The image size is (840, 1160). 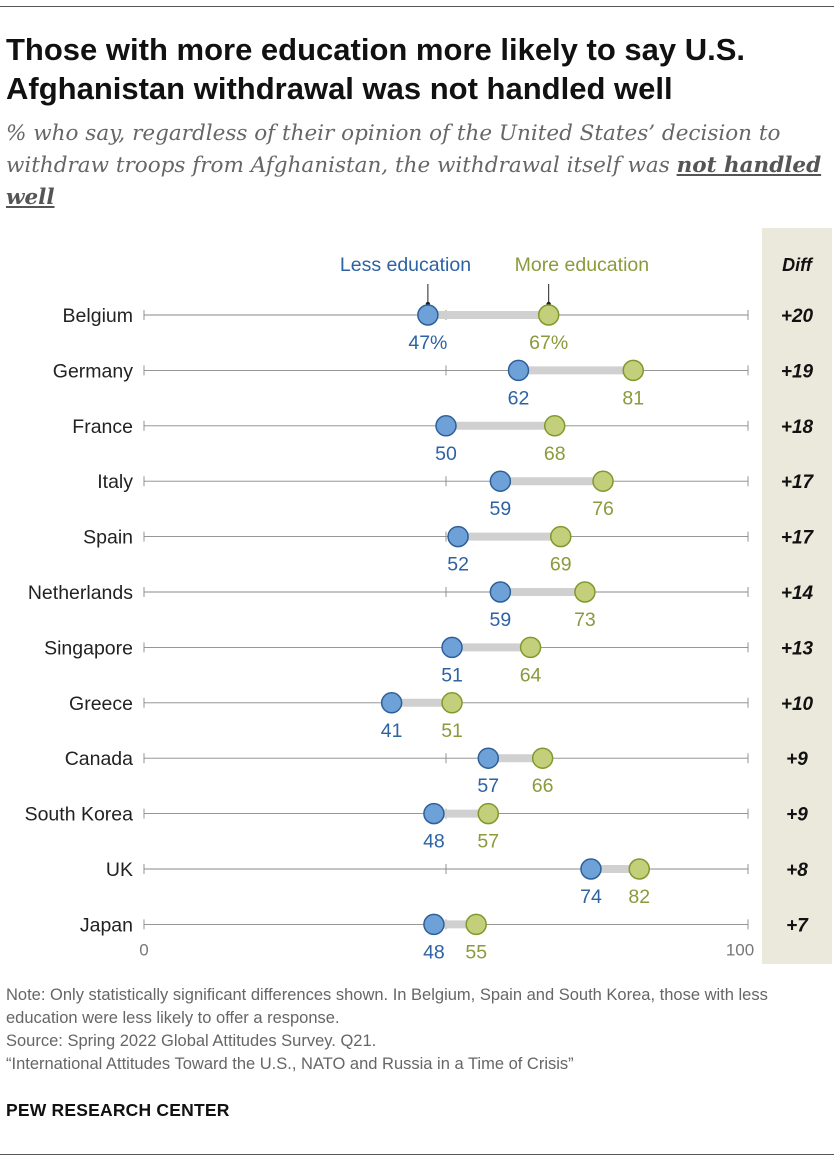 What do you see at coordinates (797, 648) in the screenshot?
I see `diff-value: +13` at bounding box center [797, 648].